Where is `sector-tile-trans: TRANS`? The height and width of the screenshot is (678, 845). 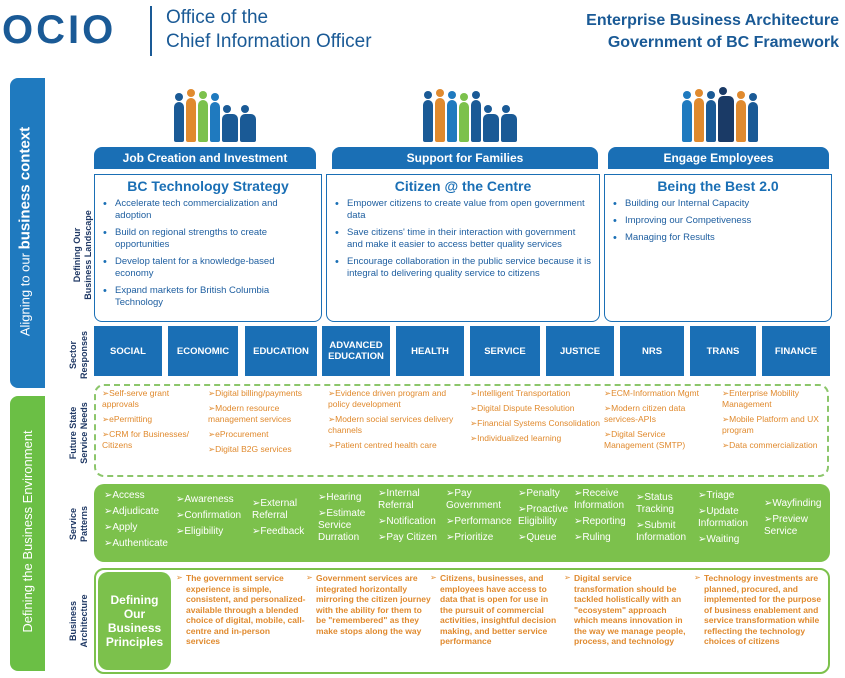 sector-tile-trans: TRANS is located at coordinates (723, 351).